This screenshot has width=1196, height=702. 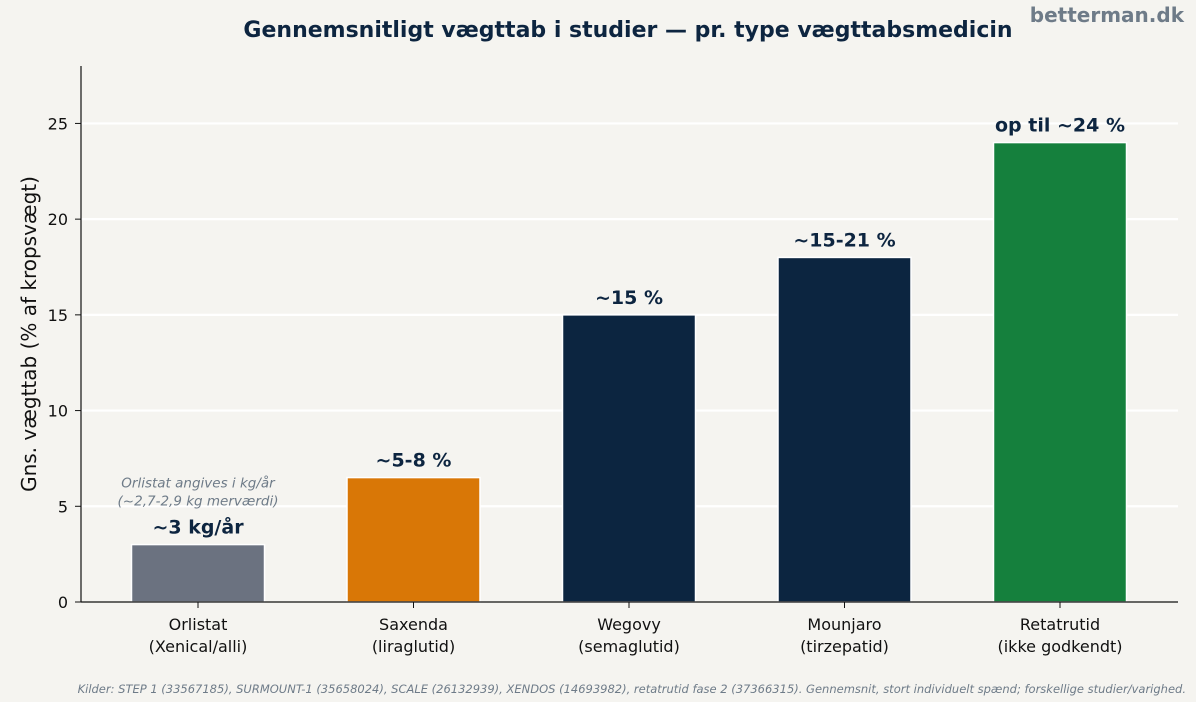 What do you see at coordinates (198, 502) in the screenshot?
I see `annotation-line: (~2,7-2,9 kg merværdi)` at bounding box center [198, 502].